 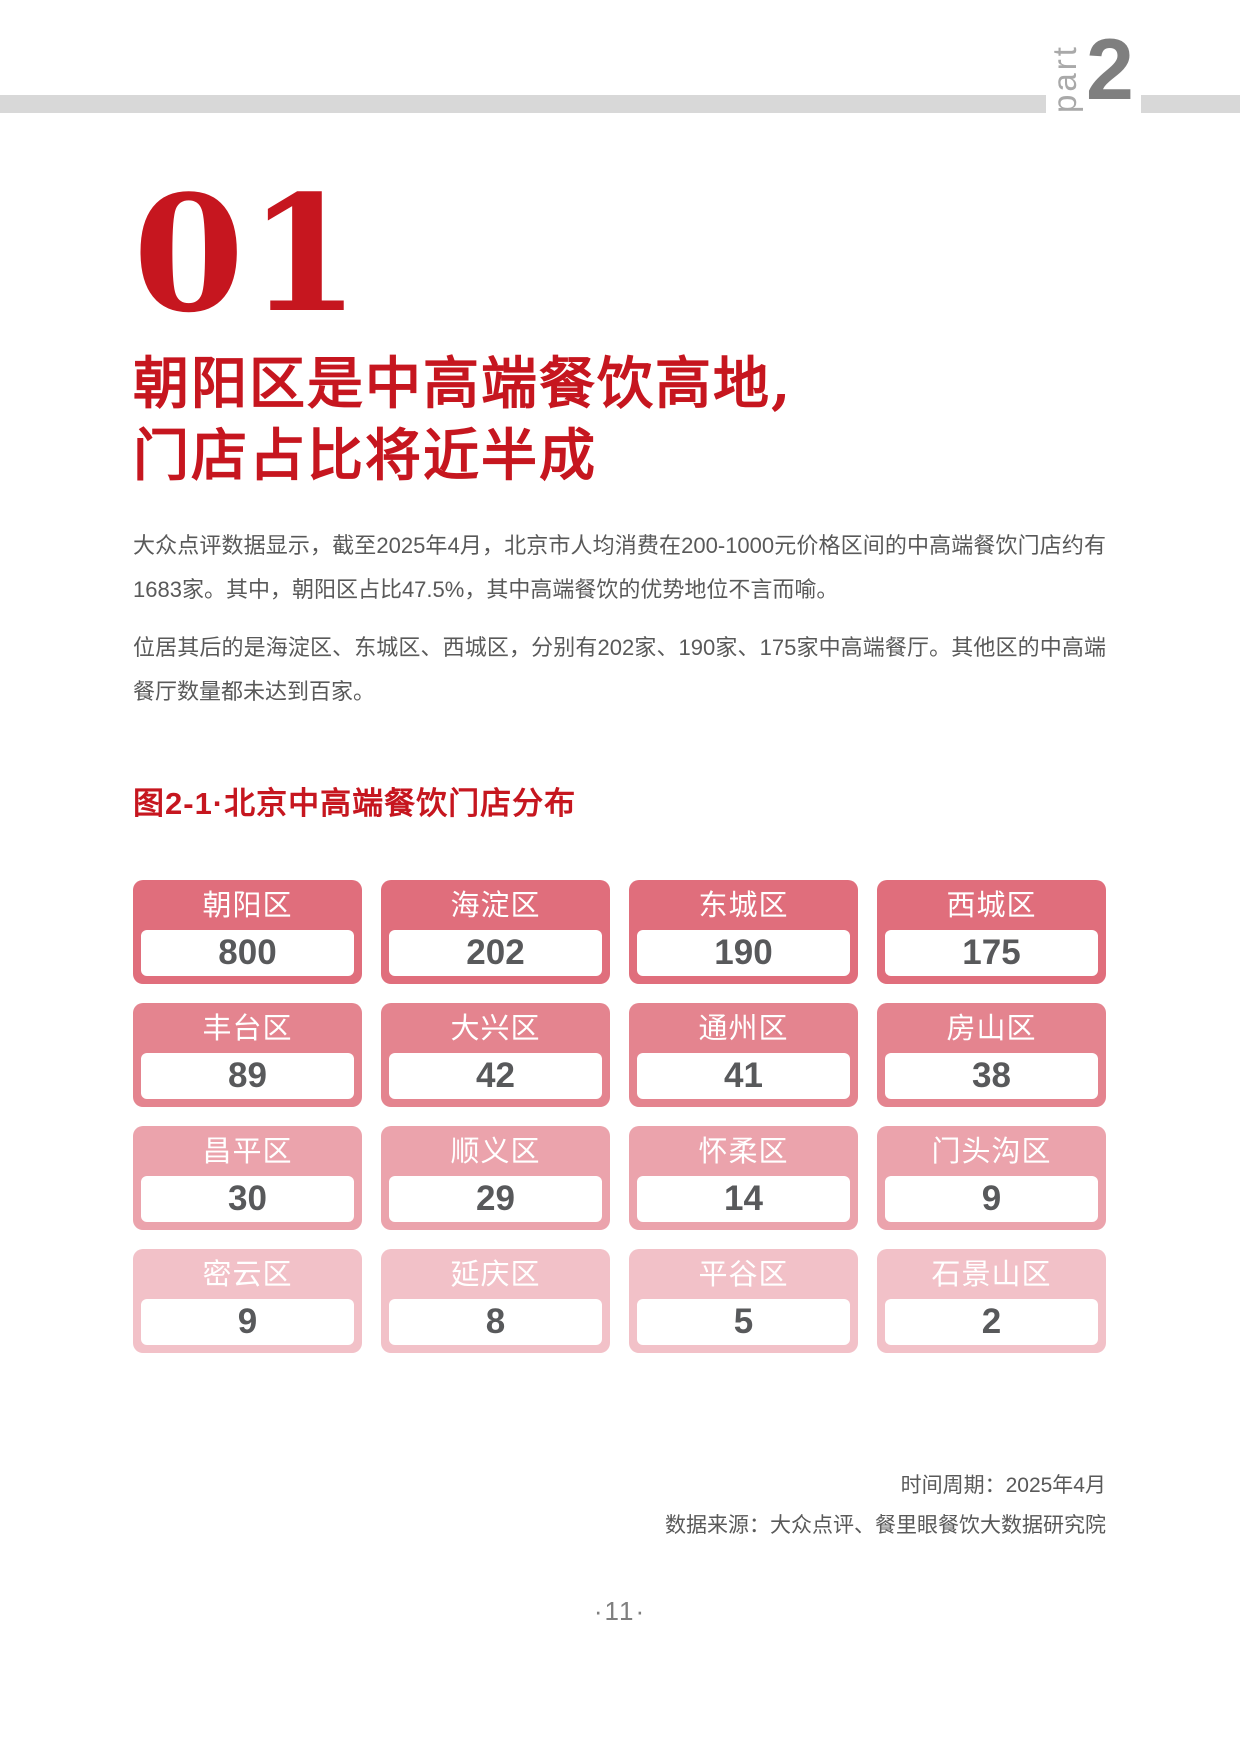 I want to click on district-name: 朝阳区, so click(x=247, y=906).